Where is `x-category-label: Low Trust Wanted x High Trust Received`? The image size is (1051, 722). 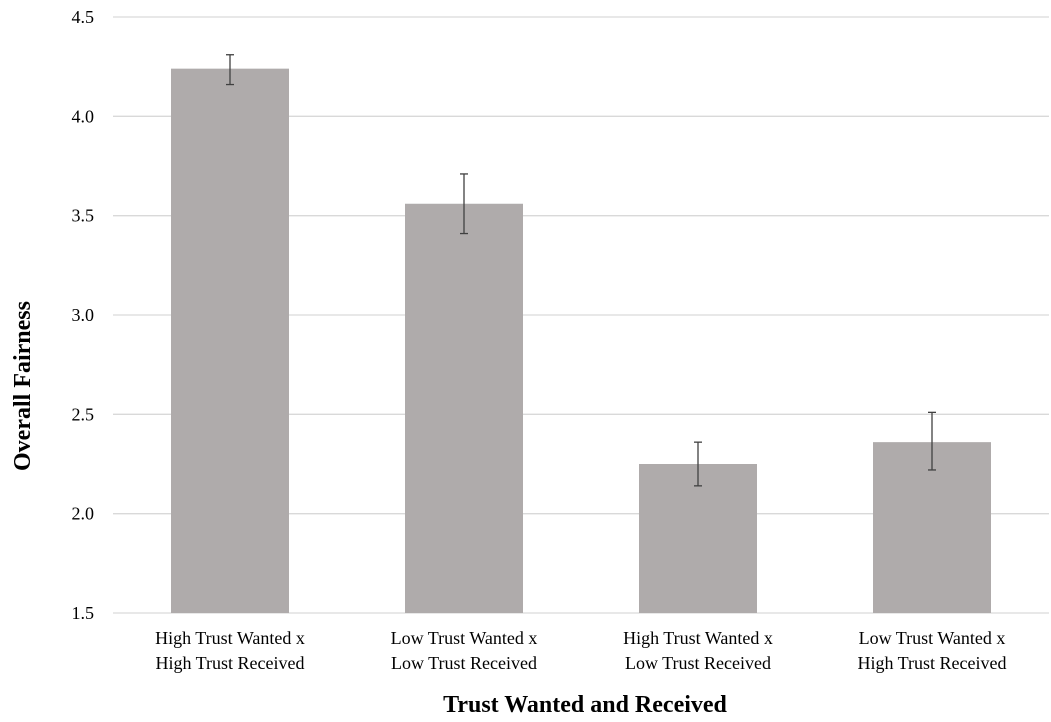 x-category-label: Low Trust Wanted x High Trust Received is located at coordinates (931, 650).